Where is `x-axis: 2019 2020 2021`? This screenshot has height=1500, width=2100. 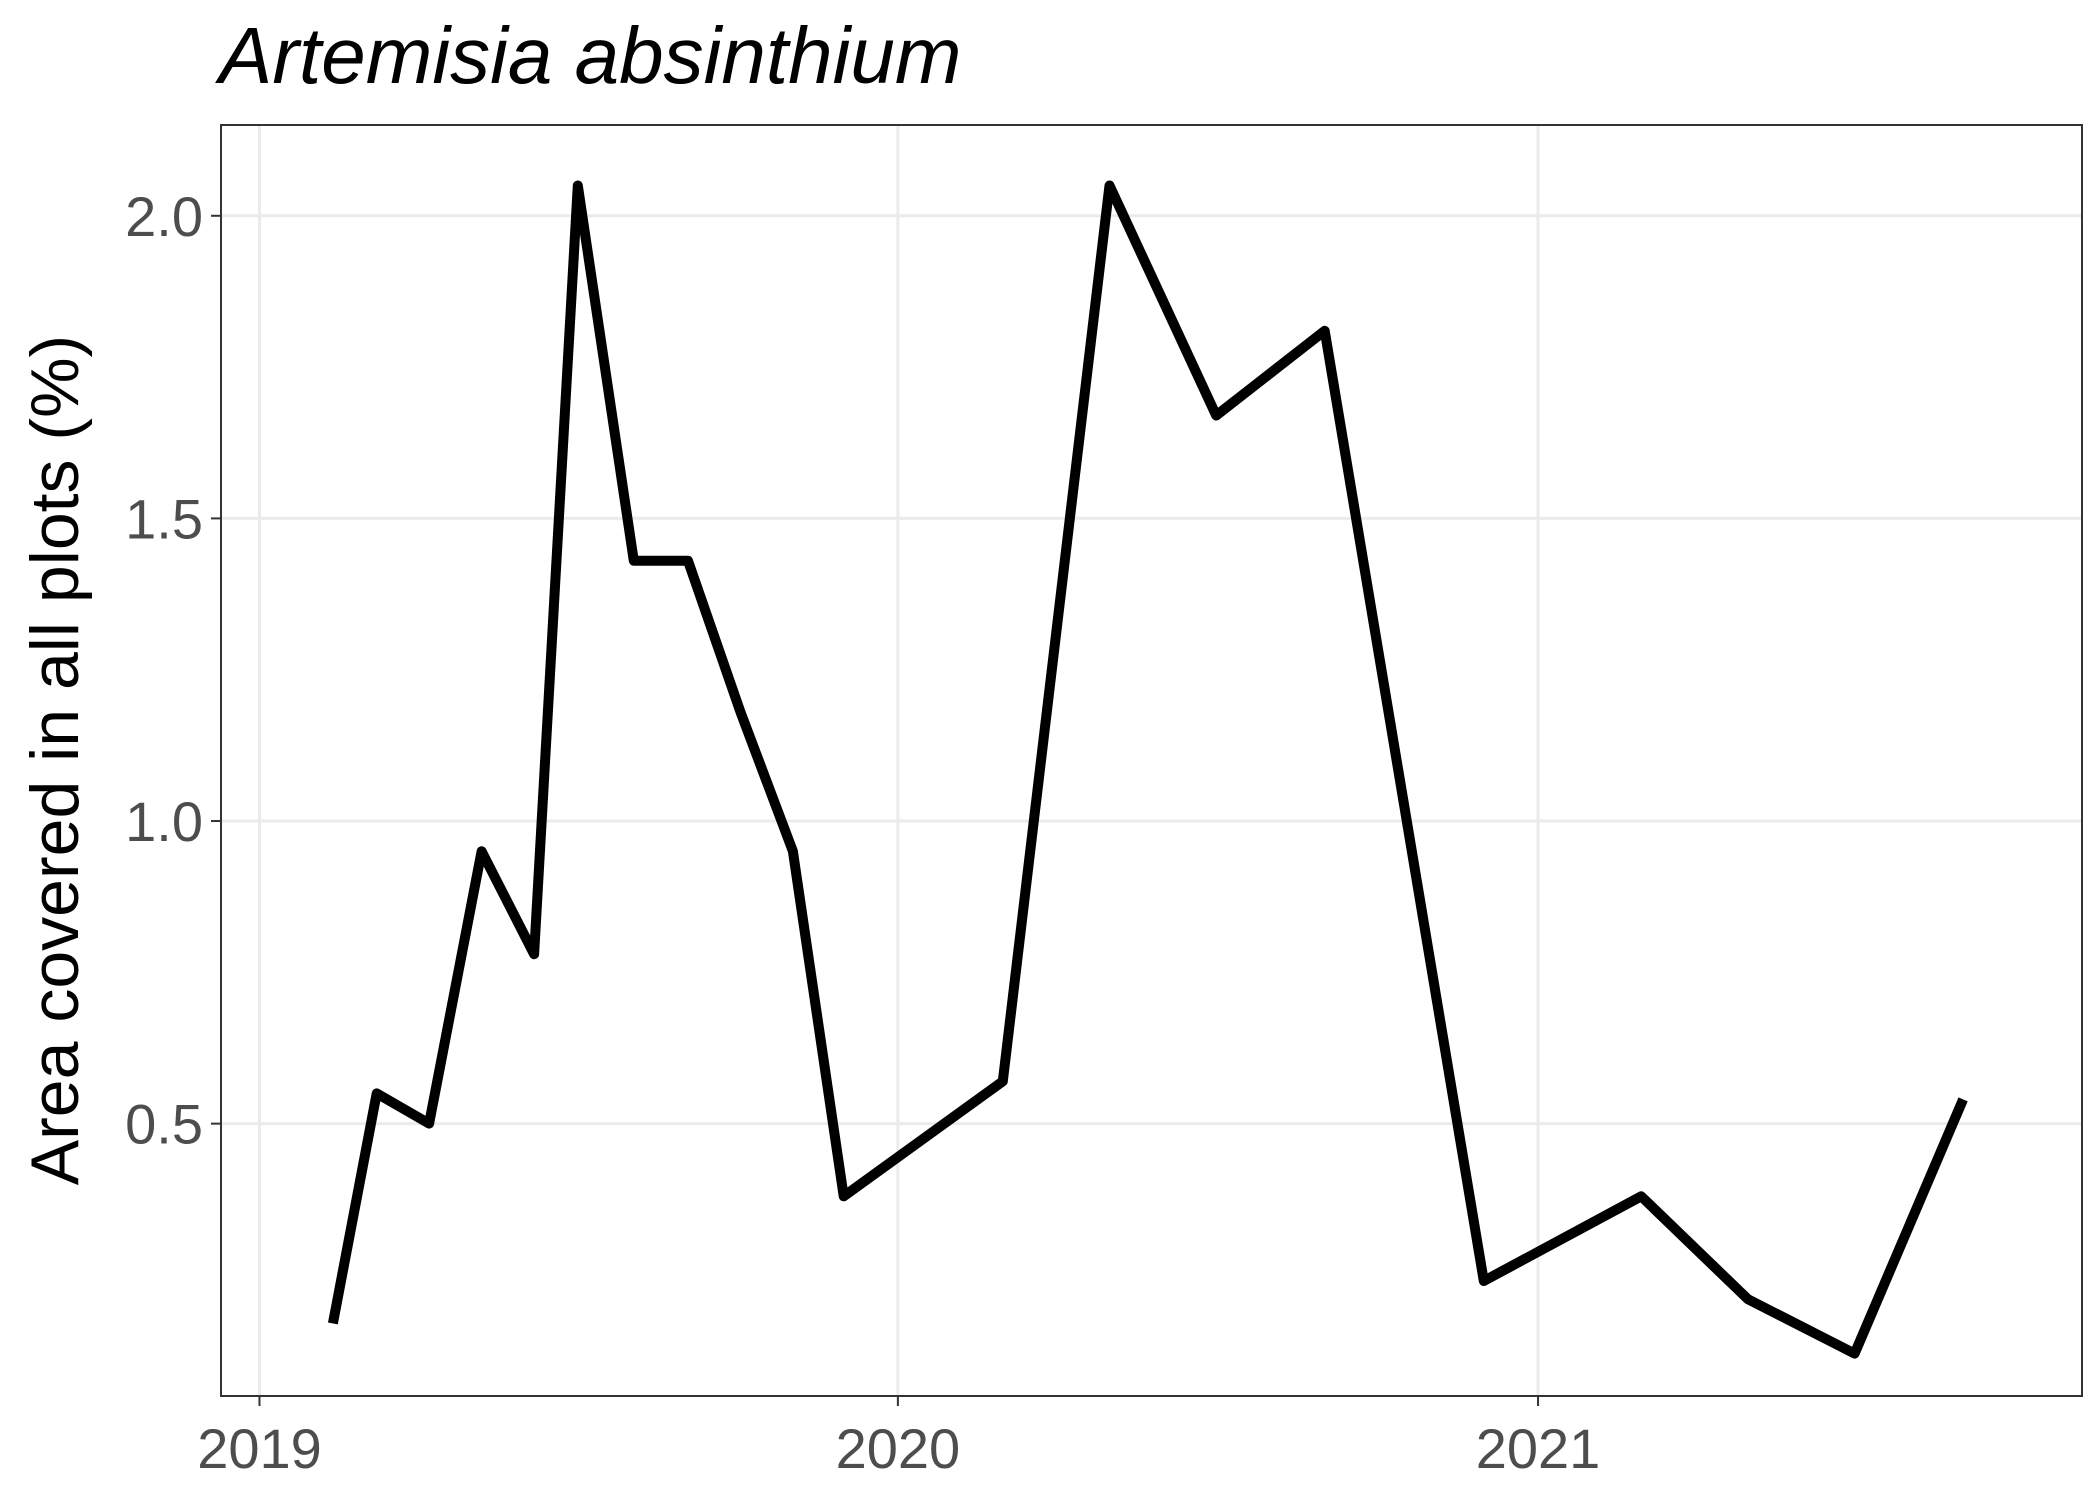
x-axis: 2019 2020 2021 is located at coordinates (898, 1438).